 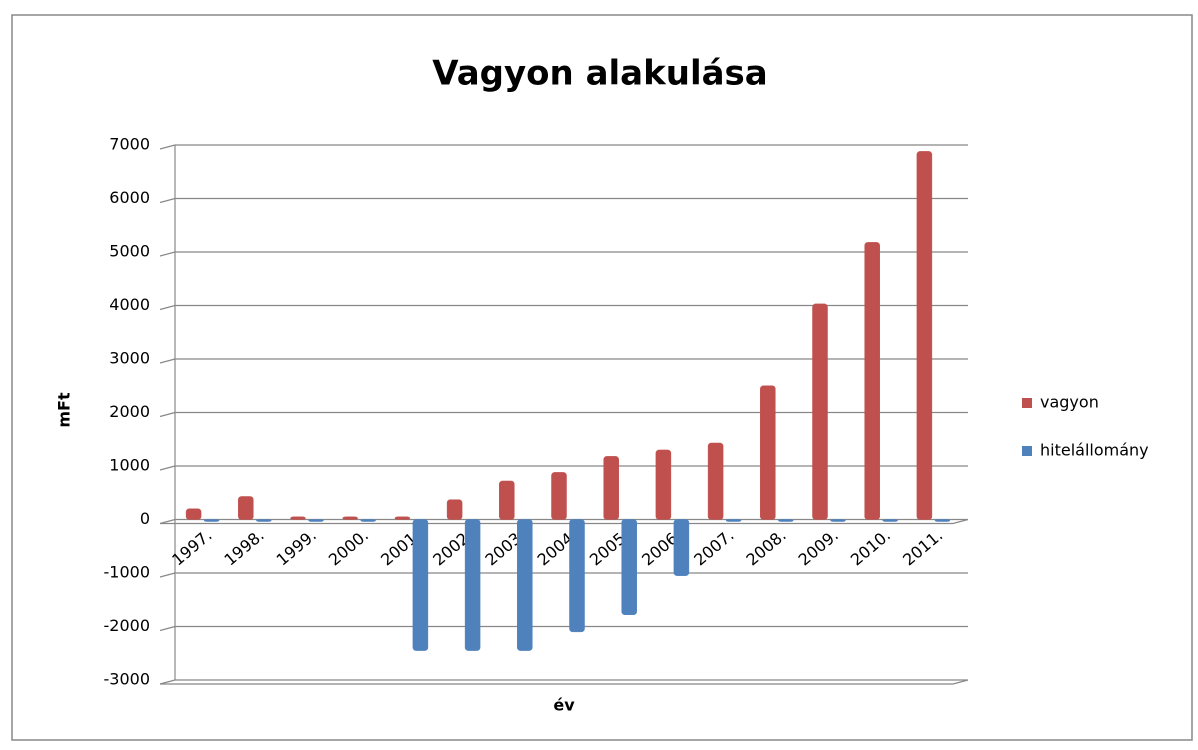 I want to click on y-tick-label: 3000, so click(x=129, y=358).